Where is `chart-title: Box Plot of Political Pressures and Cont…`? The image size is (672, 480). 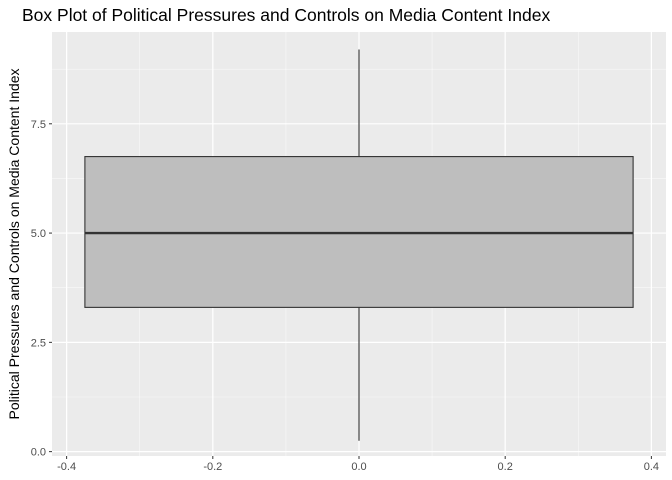
chart-title: Box Plot of Political Pressures and Cont… is located at coordinates (286, 15).